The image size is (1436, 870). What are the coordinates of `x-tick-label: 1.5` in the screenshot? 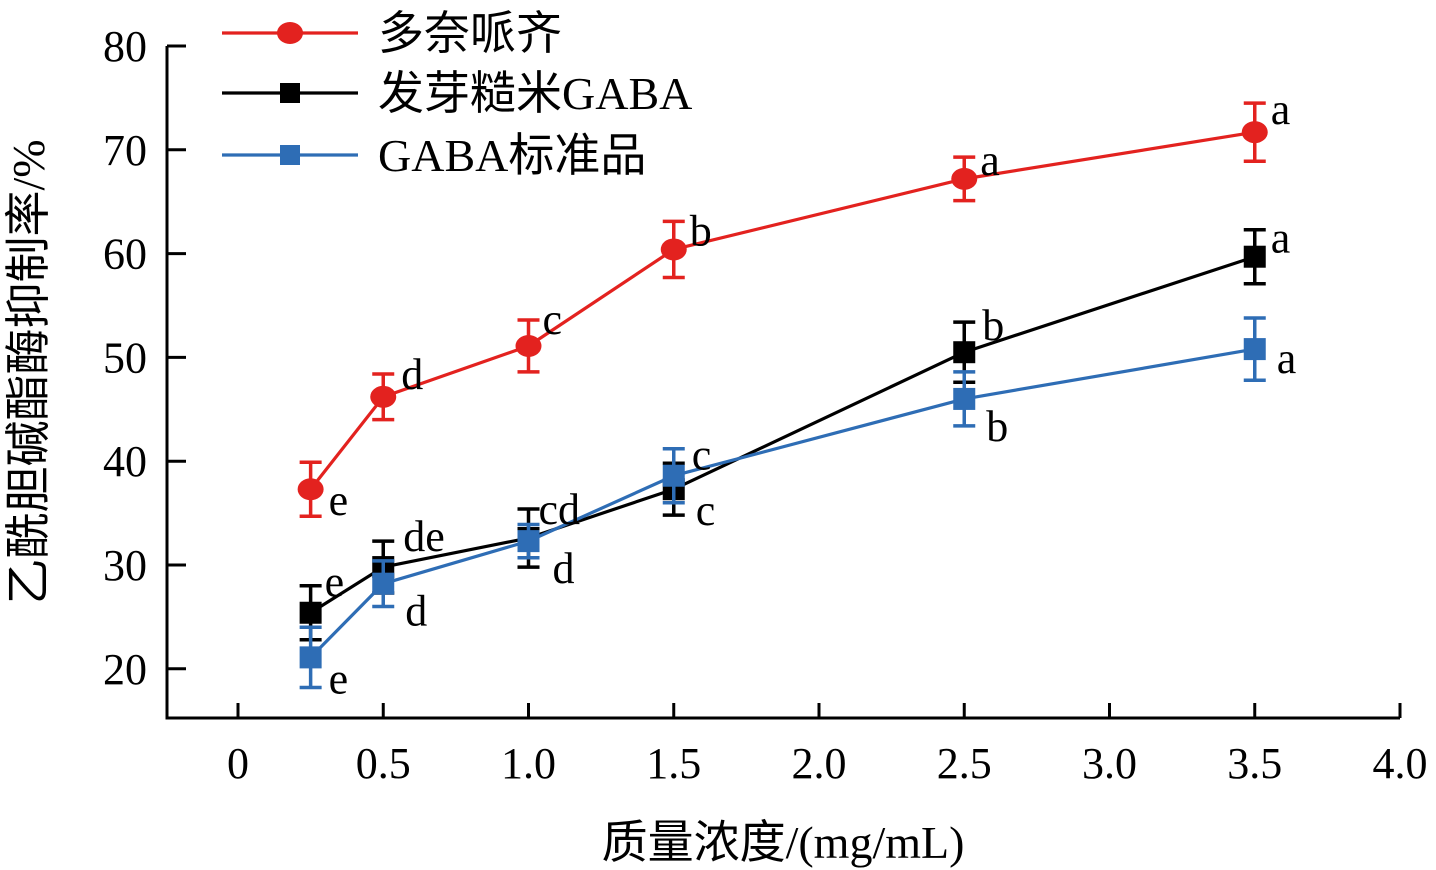 It's located at (673, 763).